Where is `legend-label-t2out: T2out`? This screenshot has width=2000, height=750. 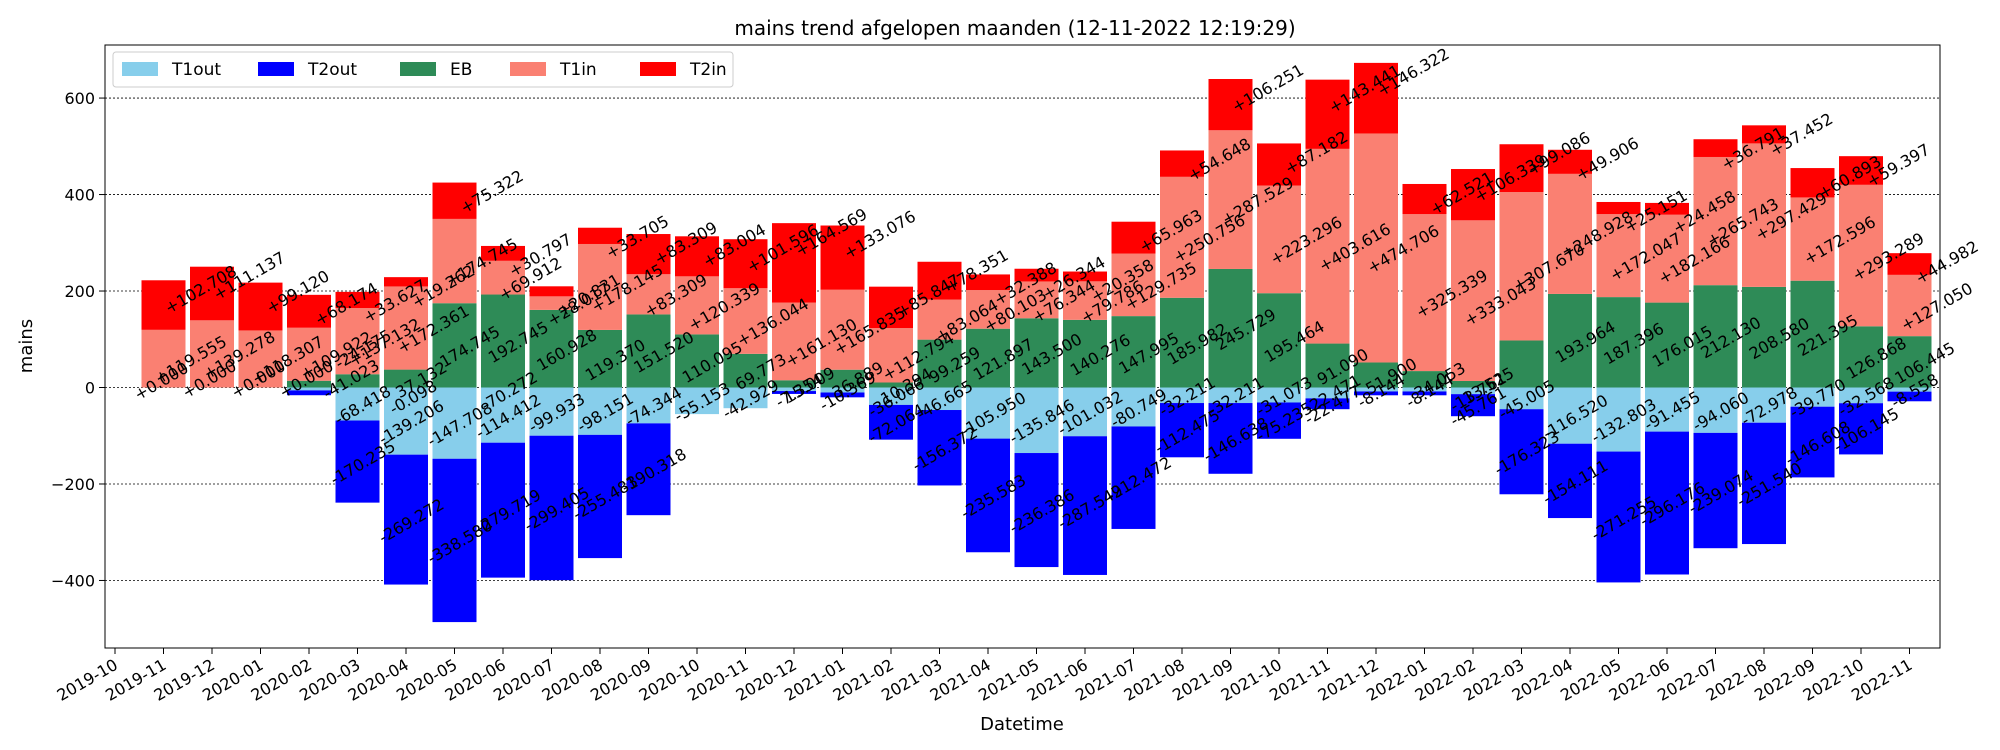
legend-label-t2out: T2out is located at coordinates (332, 70).